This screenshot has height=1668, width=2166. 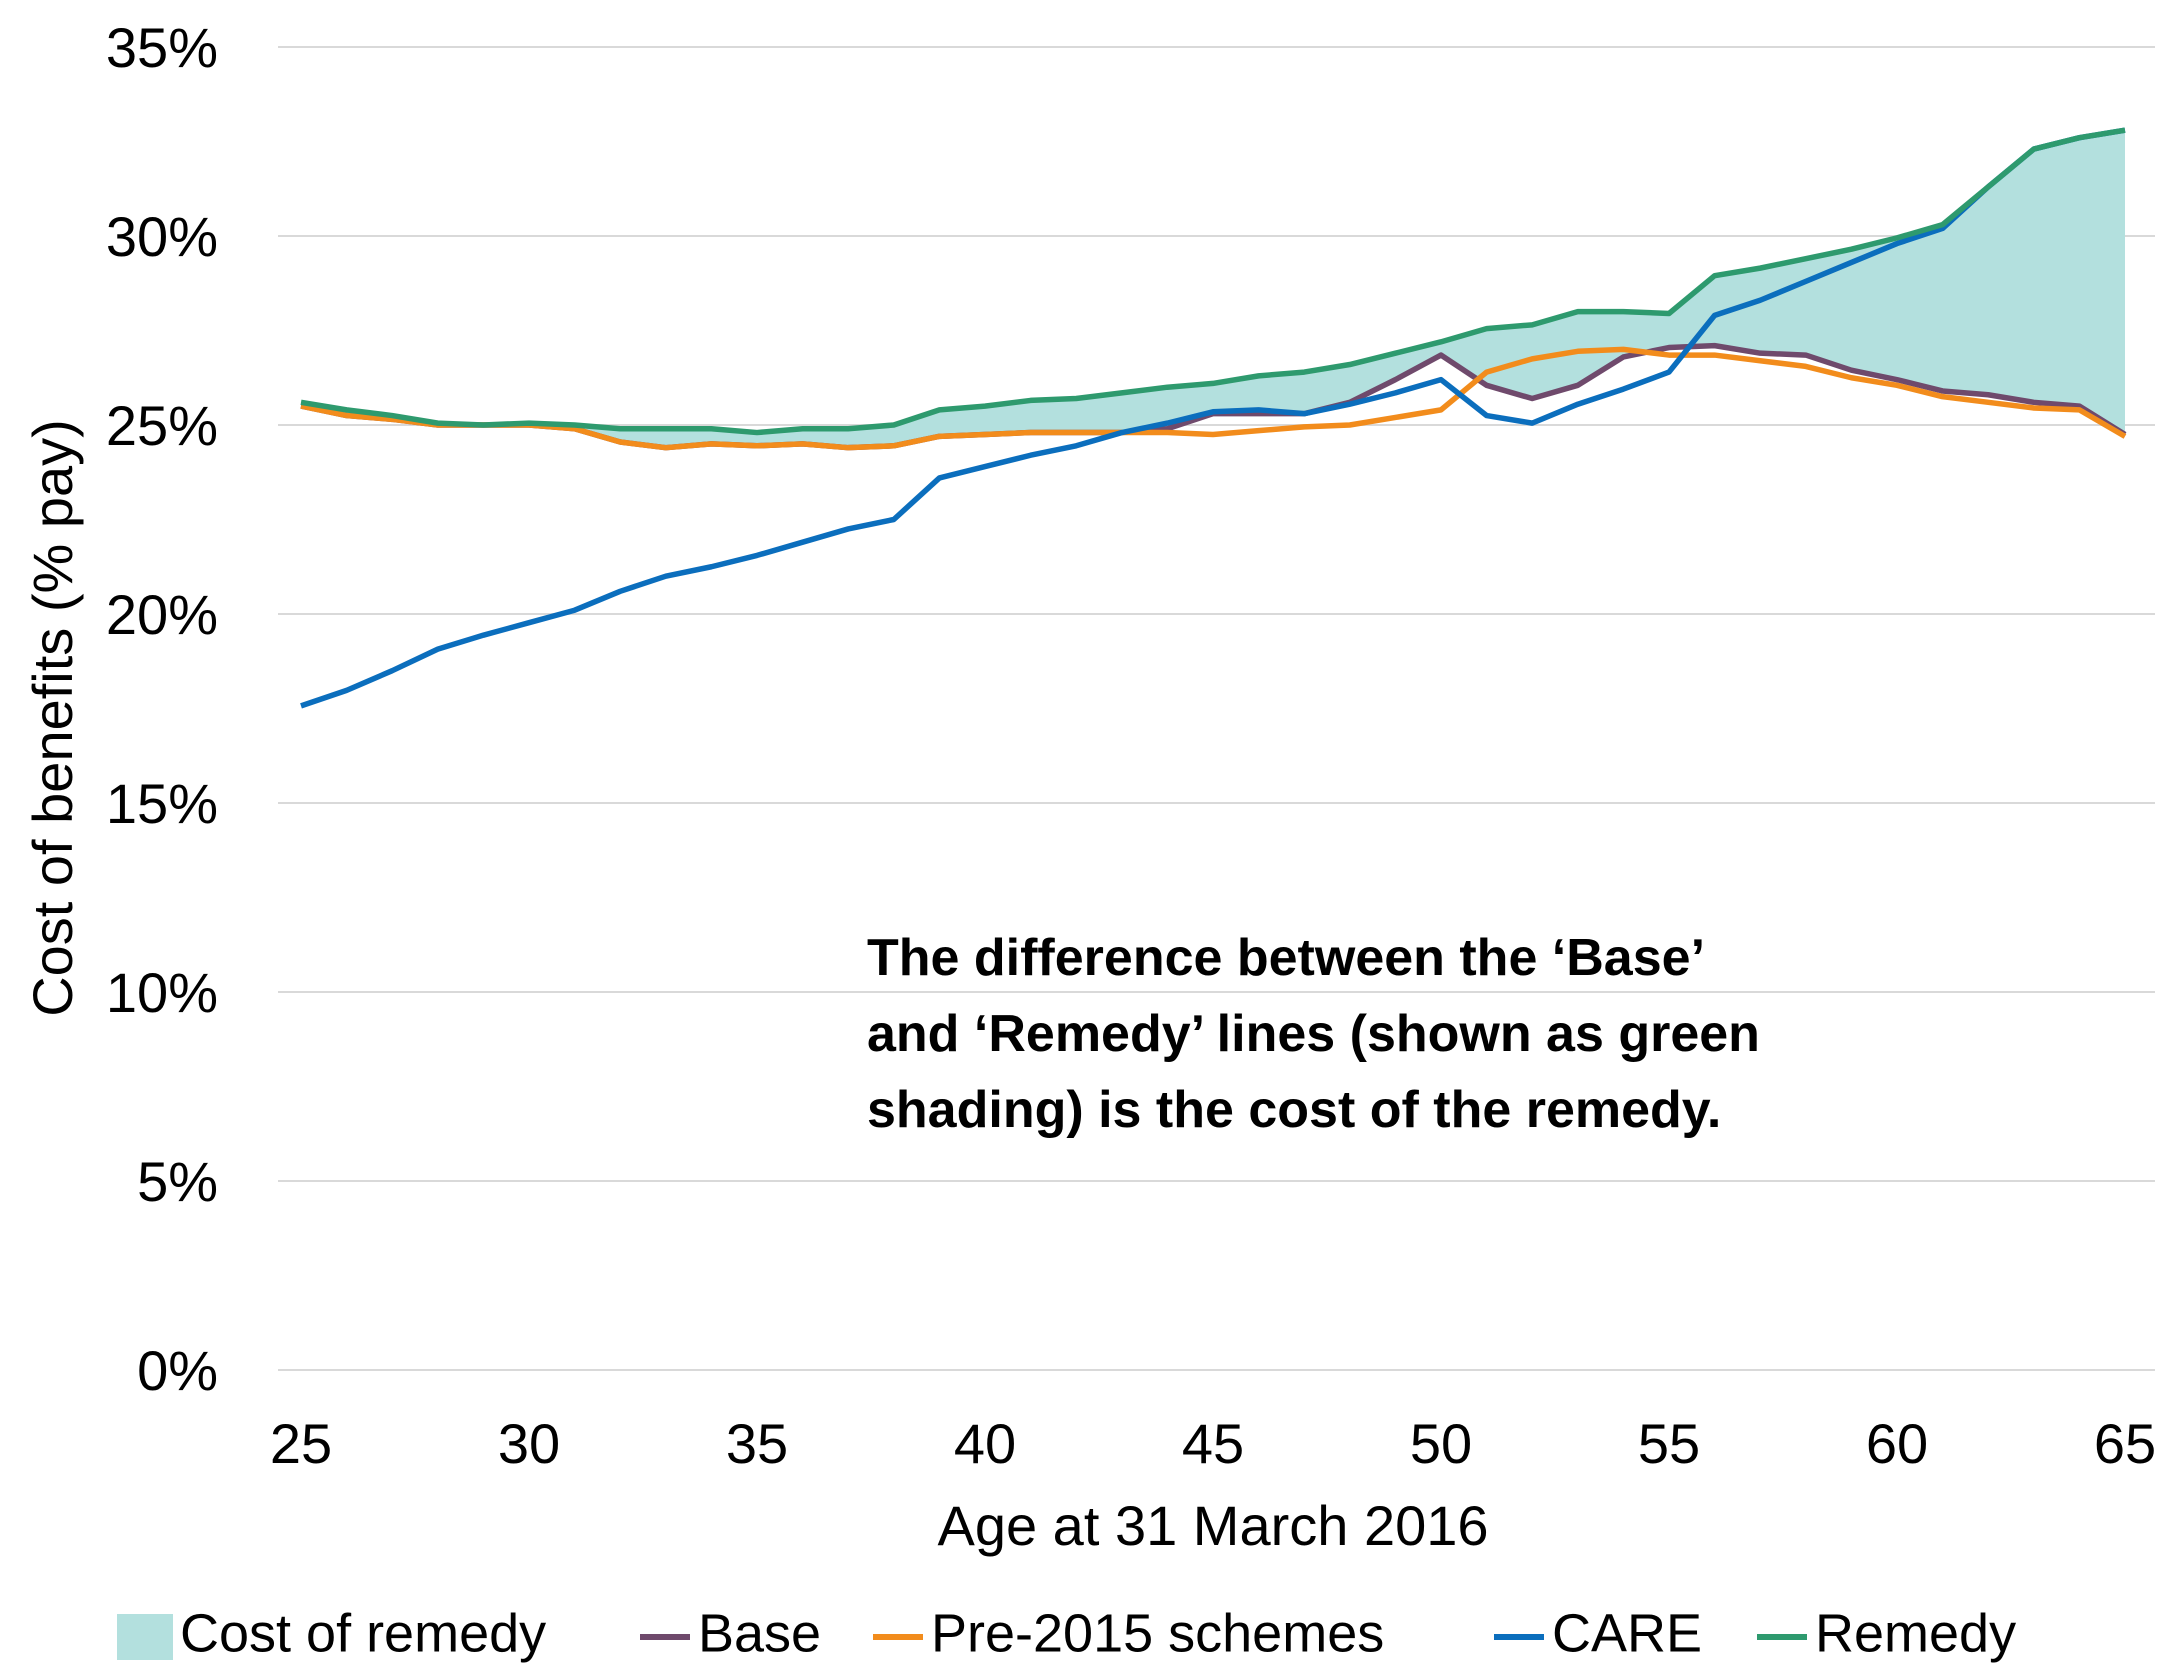 What do you see at coordinates (1669, 1443) in the screenshot?
I see `x-tick-label: 55` at bounding box center [1669, 1443].